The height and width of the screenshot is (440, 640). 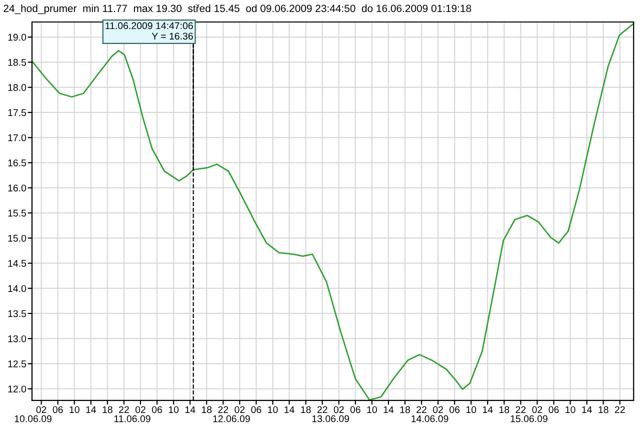 What do you see at coordinates (17, 263) in the screenshot?
I see `y-tick-label: 14.5` at bounding box center [17, 263].